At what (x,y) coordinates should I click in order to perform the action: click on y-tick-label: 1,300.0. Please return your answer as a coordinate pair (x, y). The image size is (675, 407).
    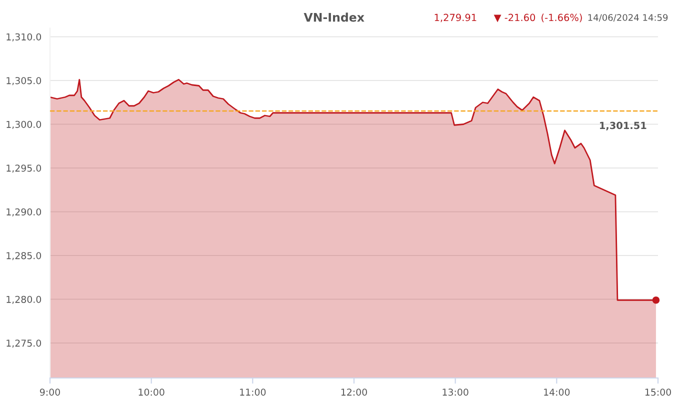
    Looking at the image, I should click on (24, 124).